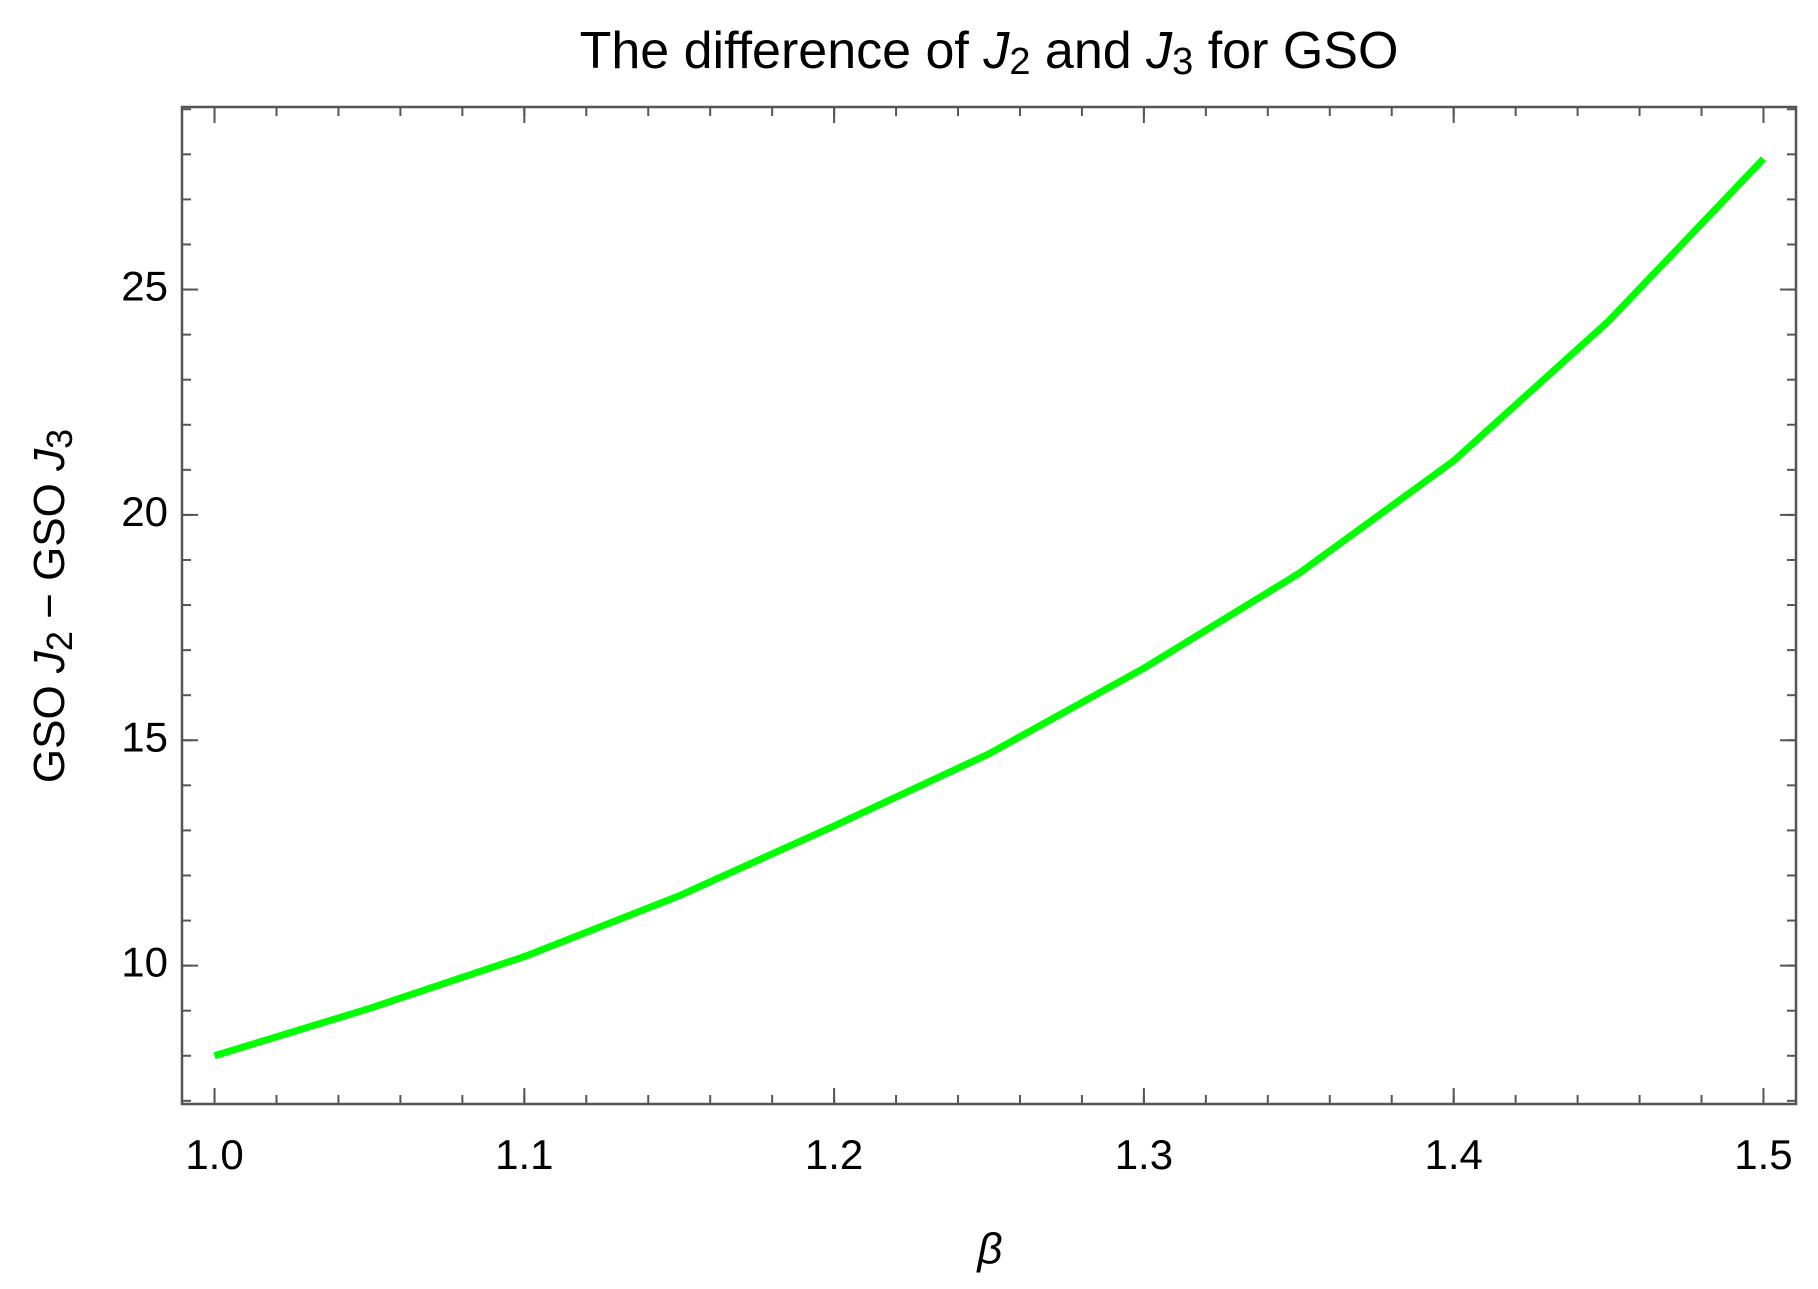 The height and width of the screenshot is (1289, 1818). What do you see at coordinates (524, 1154) in the screenshot?
I see `x-tick-label: 1.1` at bounding box center [524, 1154].